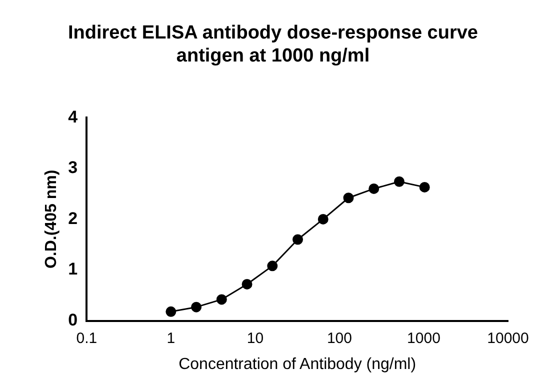 The image size is (548, 388). Describe the element at coordinates (73, 218) in the screenshot. I see `y-tick-label: 2` at that location.